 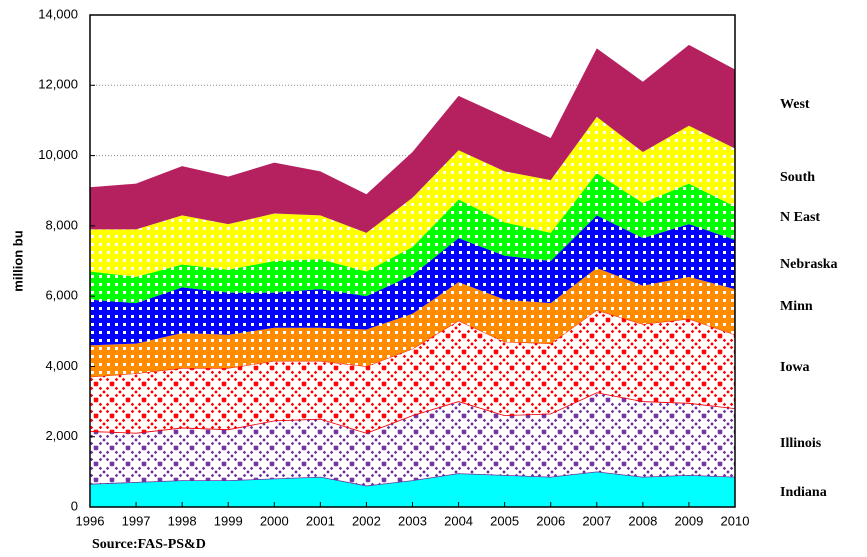 What do you see at coordinates (61, 435) in the screenshot?
I see `y-tick-label: 2,000` at bounding box center [61, 435].